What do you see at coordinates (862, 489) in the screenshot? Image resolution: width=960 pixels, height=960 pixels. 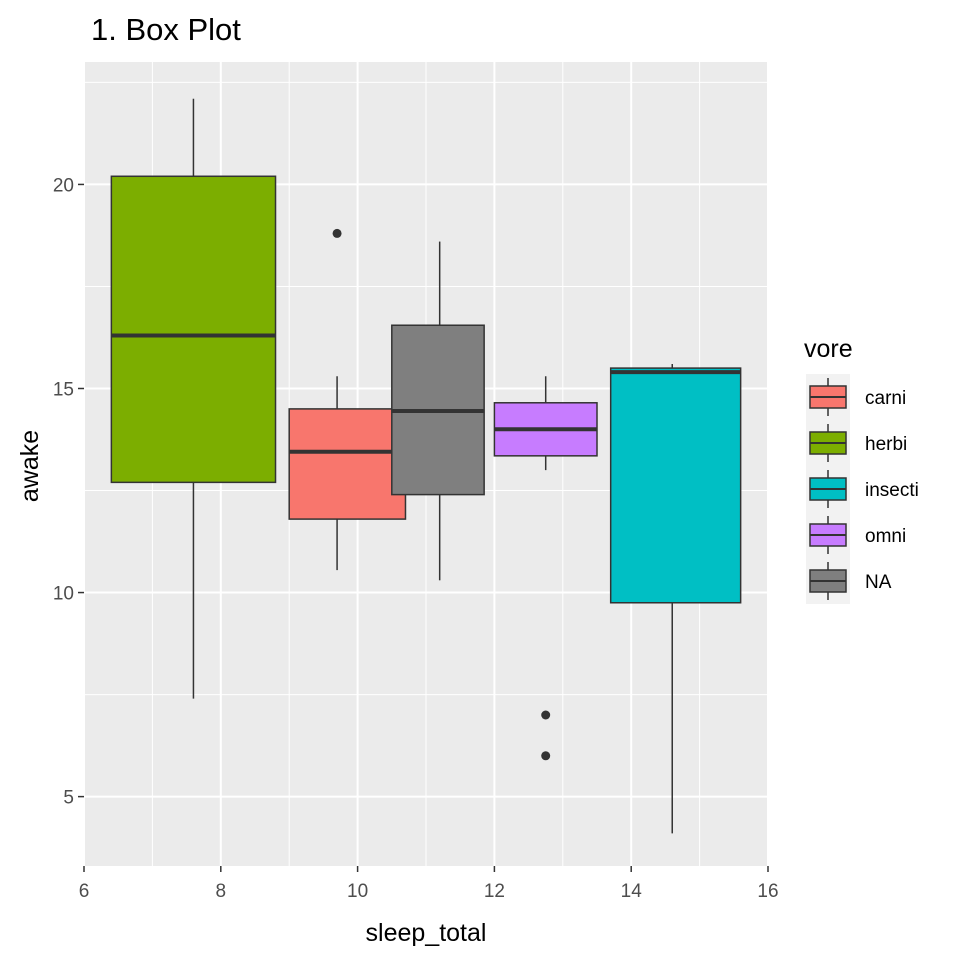 I see `legend-item-insecti: insecti` at bounding box center [862, 489].